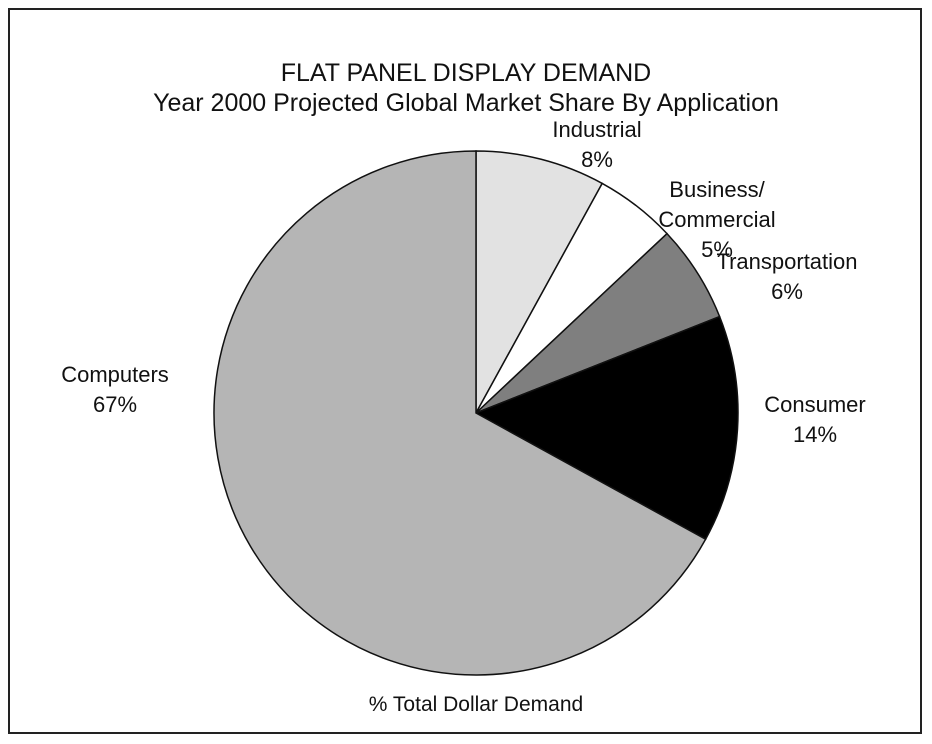 The width and height of the screenshot is (932, 744). What do you see at coordinates (717, 204) in the screenshot?
I see `slice-label: Business/ Commercial` at bounding box center [717, 204].